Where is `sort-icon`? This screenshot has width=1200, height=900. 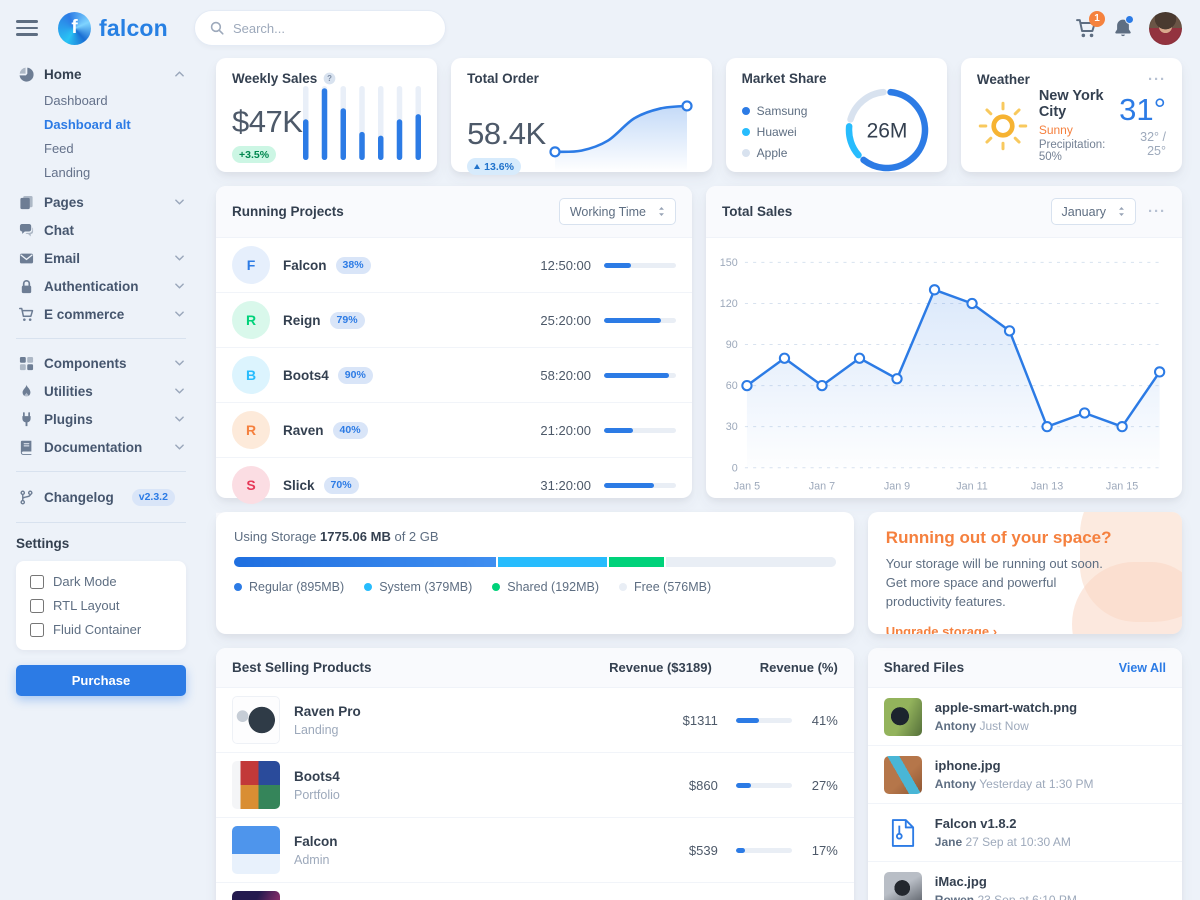 sort-icon is located at coordinates (661, 211).